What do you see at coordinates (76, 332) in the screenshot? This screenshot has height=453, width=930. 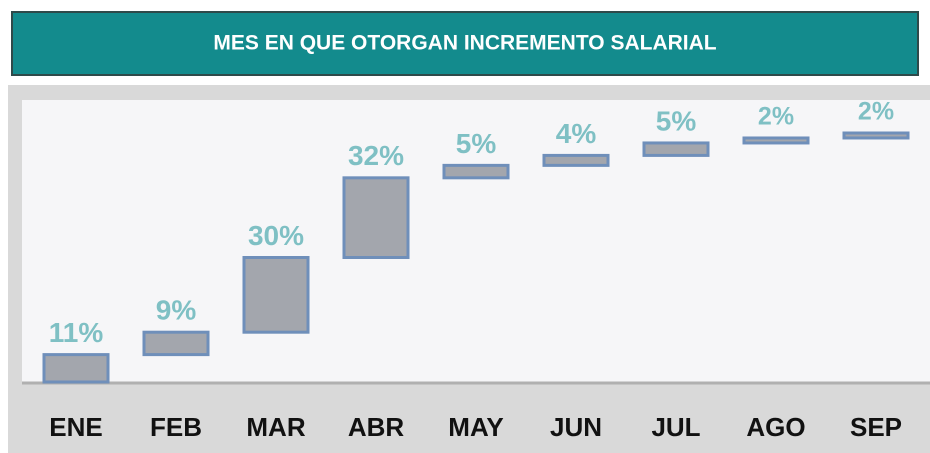 I see `value-label: 11%` at bounding box center [76, 332].